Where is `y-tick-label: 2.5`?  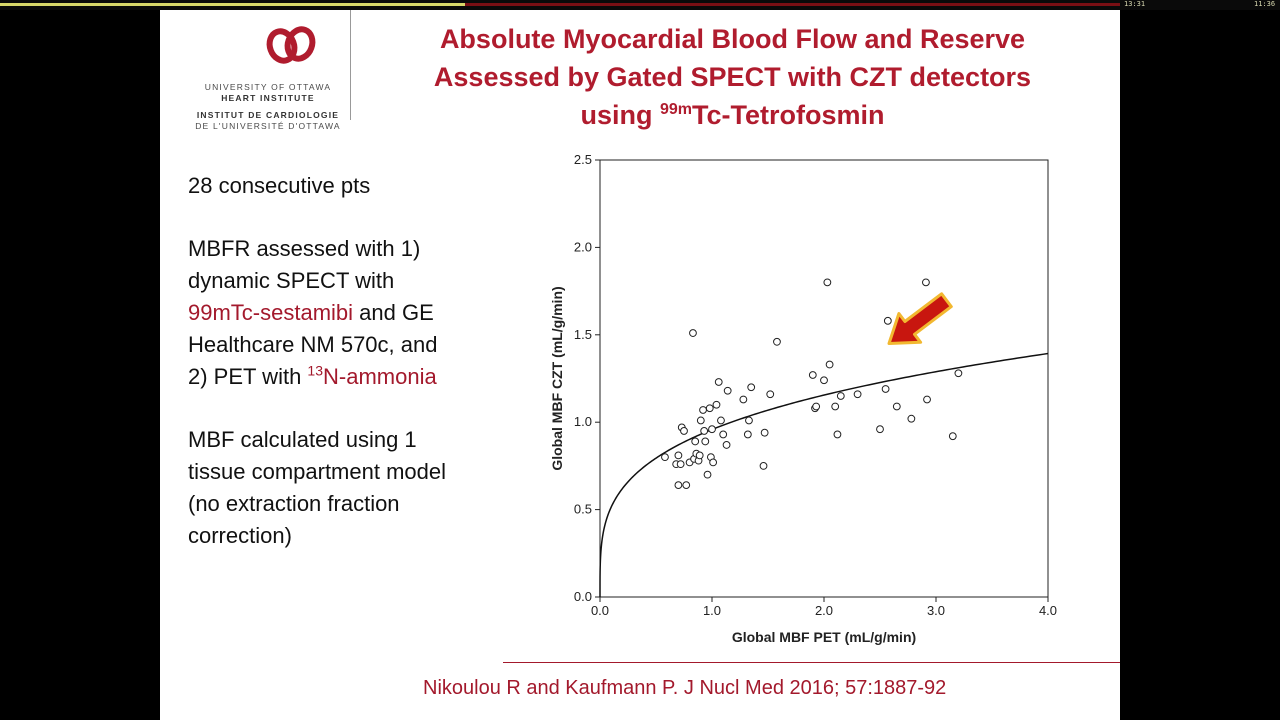 y-tick-label: 2.5 is located at coordinates (583, 159).